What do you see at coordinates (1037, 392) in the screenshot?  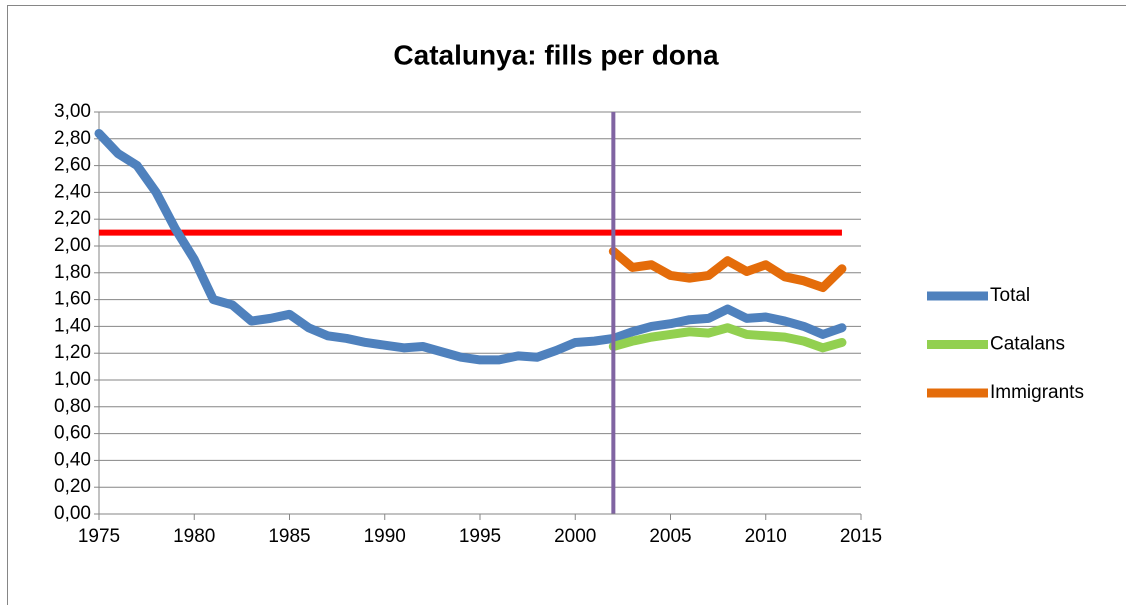 I see `legend-label: Immigrants` at bounding box center [1037, 392].